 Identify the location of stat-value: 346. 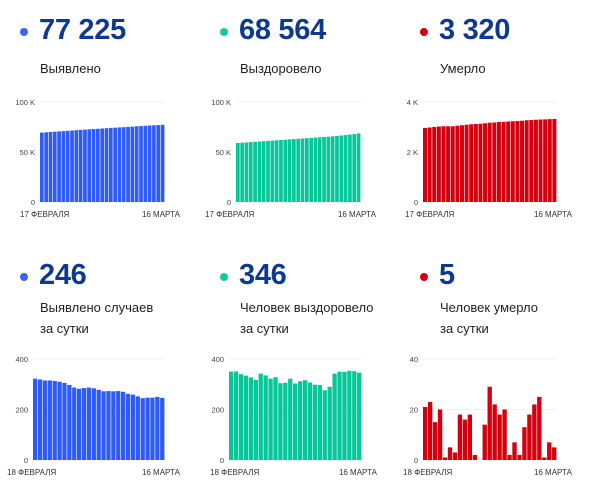
(263, 275).